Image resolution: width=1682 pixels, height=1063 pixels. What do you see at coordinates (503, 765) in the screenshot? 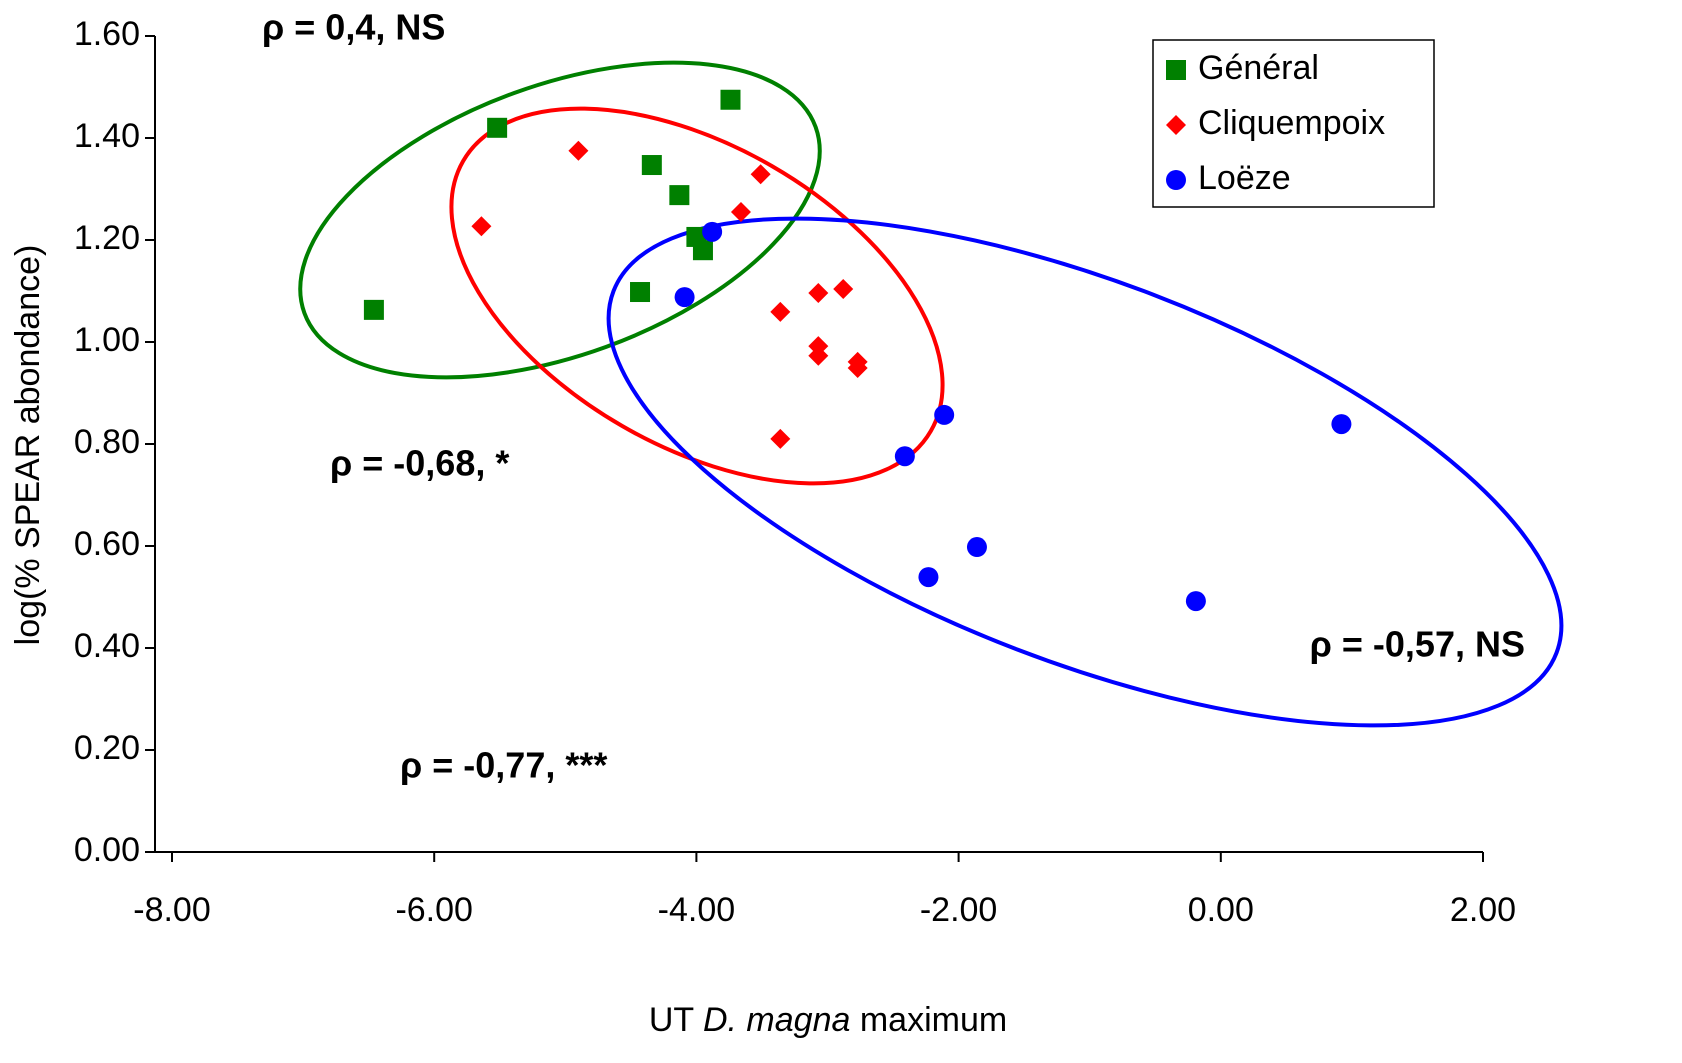
I see `annotation: ρ = -0,77, ***` at bounding box center [503, 765].